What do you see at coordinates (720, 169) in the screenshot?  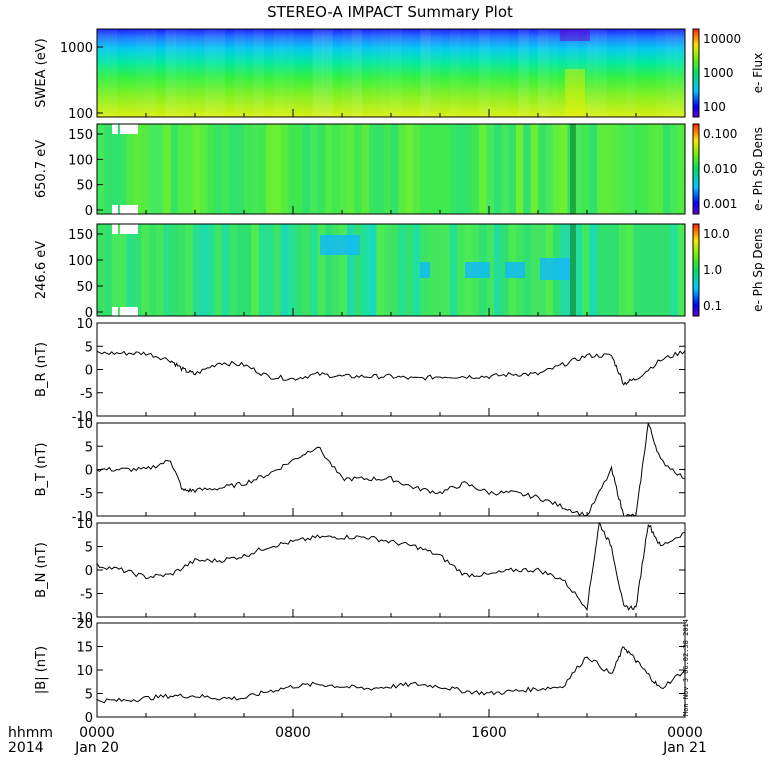 I see `colorbar-tick-label: 0.010` at bounding box center [720, 169].